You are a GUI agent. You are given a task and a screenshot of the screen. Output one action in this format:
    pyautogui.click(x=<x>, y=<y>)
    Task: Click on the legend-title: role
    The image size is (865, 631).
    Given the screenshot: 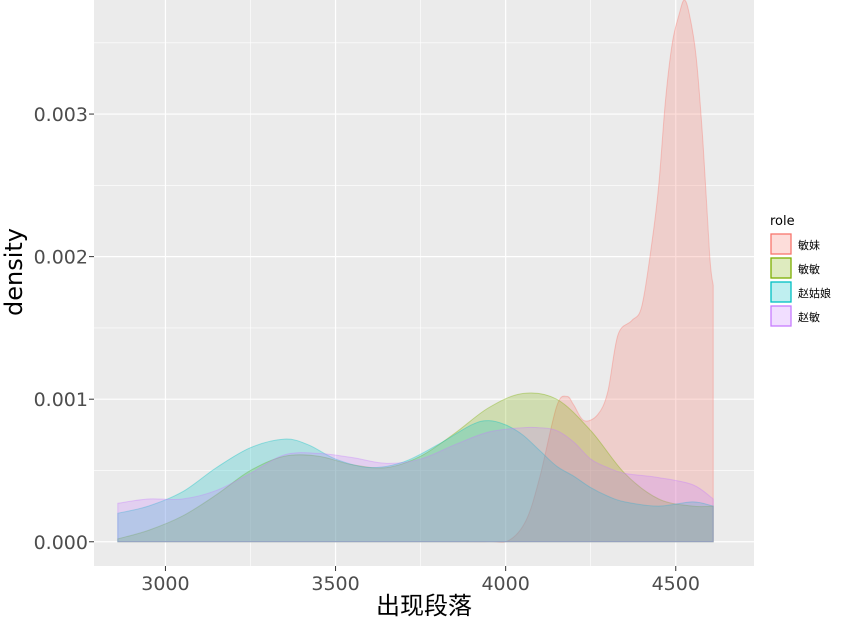 What is the action you would take?
    pyautogui.click(x=782, y=221)
    